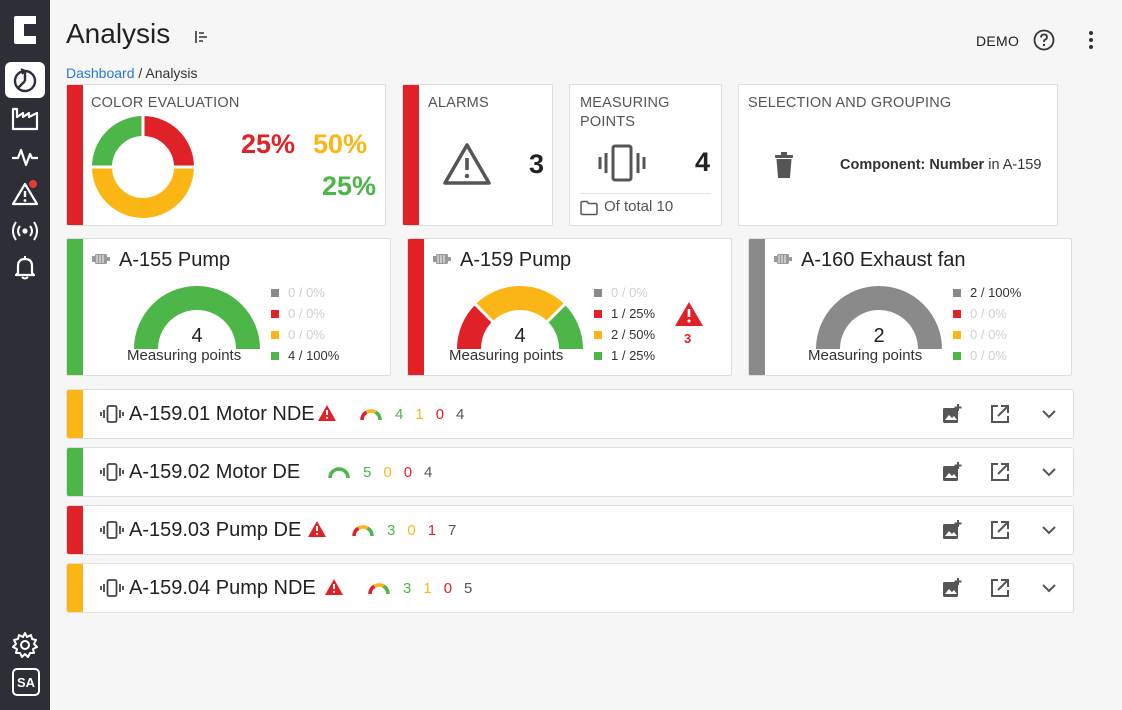 Image resolution: width=1122 pixels, height=710 pixels. I want to click on trash-icon, so click(784, 165).